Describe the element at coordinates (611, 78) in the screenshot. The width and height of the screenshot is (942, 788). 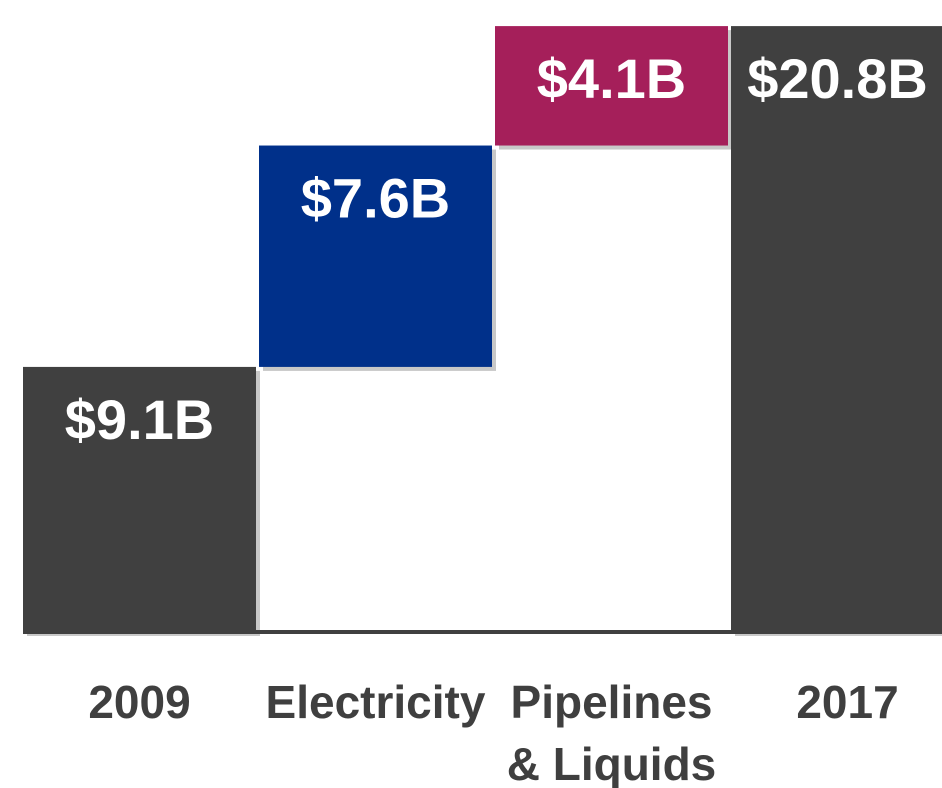
I see `value-label-pipelines-liquids: $4.1B` at that location.